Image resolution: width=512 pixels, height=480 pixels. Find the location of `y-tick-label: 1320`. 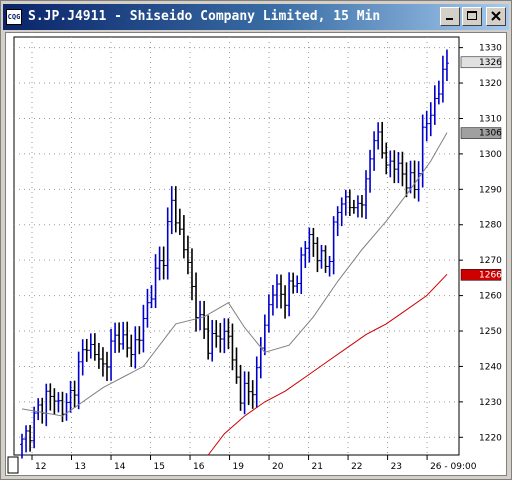

y-tick-label: 1320 is located at coordinates (490, 84).